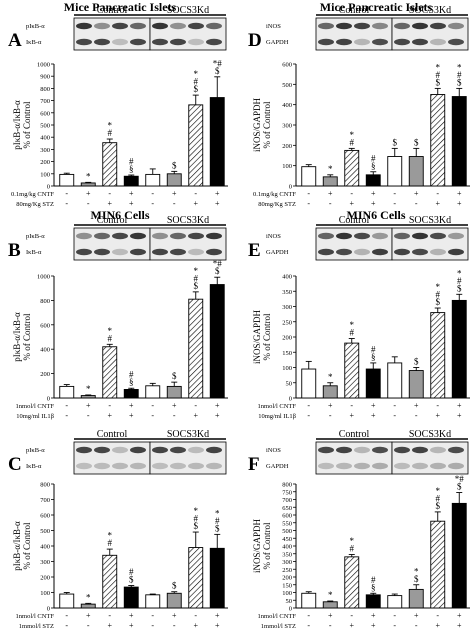  Describe the element at coordinates (277, 616) in the screenshot. I see `treatment-label: 1nmol/l CNTF` at that location.